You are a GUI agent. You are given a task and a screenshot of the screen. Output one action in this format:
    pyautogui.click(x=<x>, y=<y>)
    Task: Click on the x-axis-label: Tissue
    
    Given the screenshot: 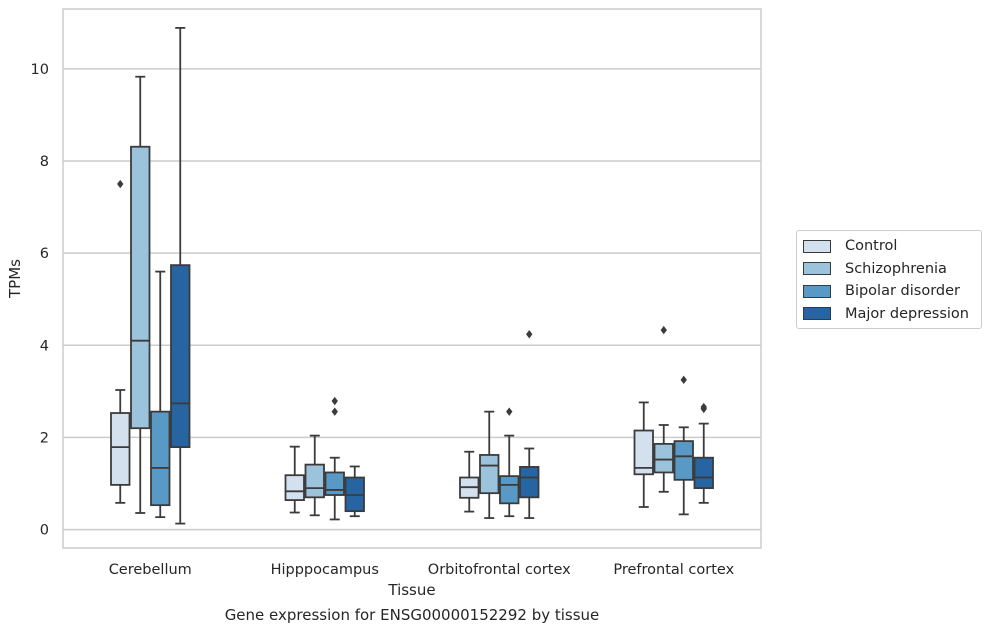 What is the action you would take?
    pyautogui.click(x=411, y=590)
    